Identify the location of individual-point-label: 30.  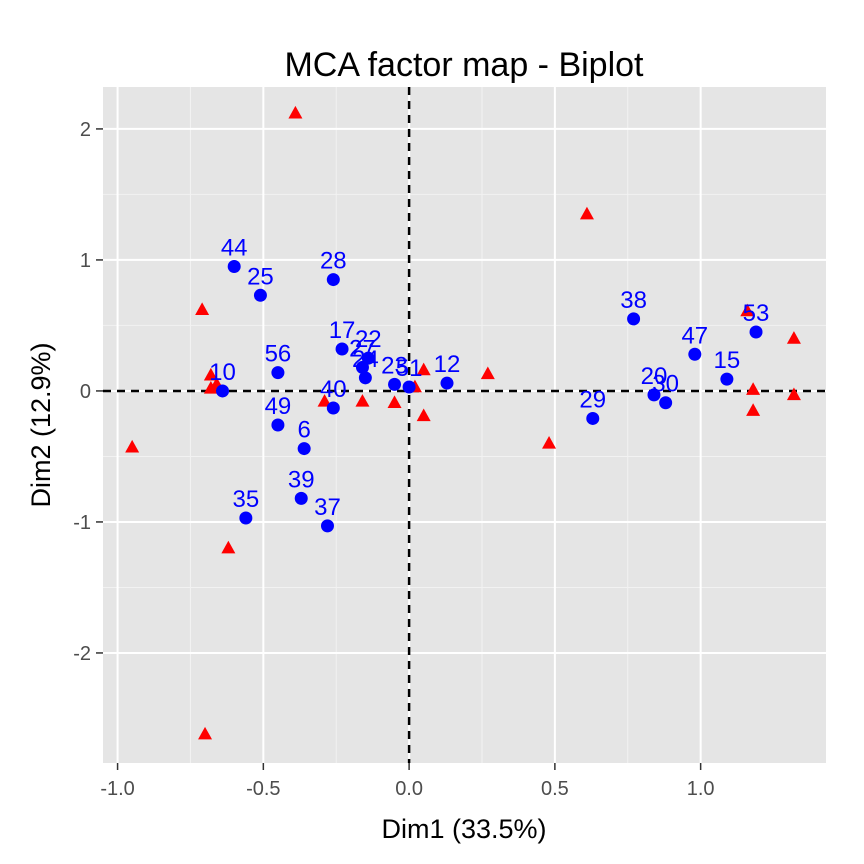
(665, 384).